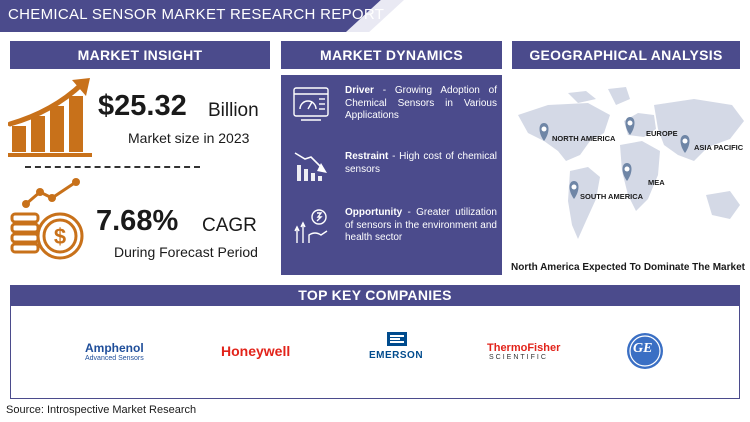 Image resolution: width=750 pixels, height=422 pixels. Describe the element at coordinates (544, 132) in the screenshot. I see `pin-north-america-icon` at that location.